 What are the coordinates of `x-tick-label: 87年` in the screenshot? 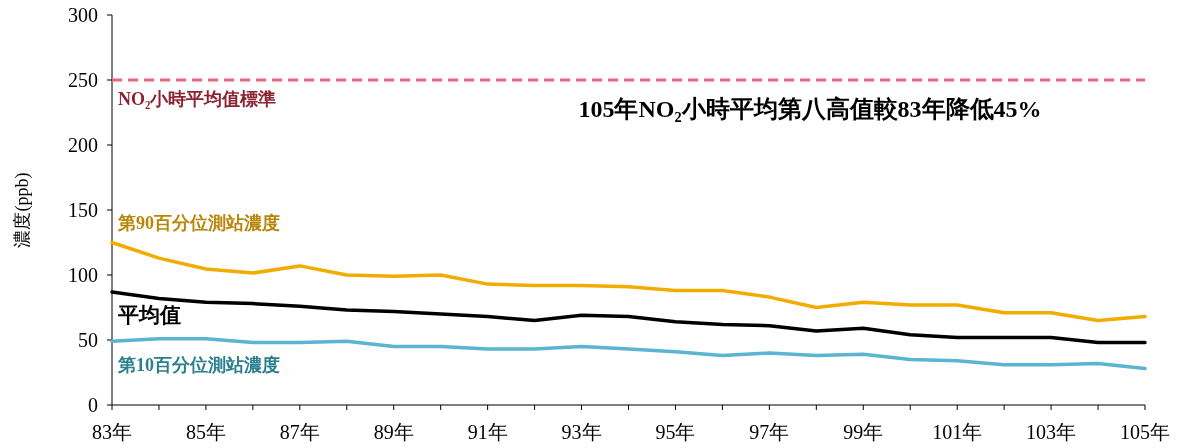 It's located at (299, 432).